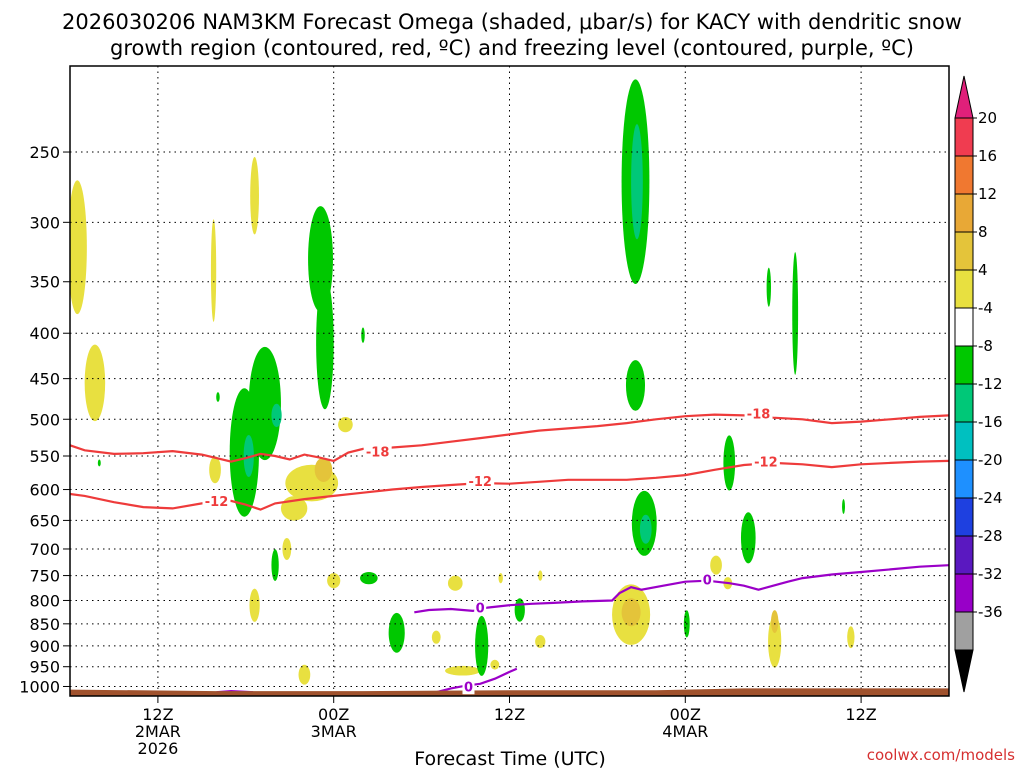 The image size is (1024, 768). I want to click on y-tick-label: 300, so click(44, 222).